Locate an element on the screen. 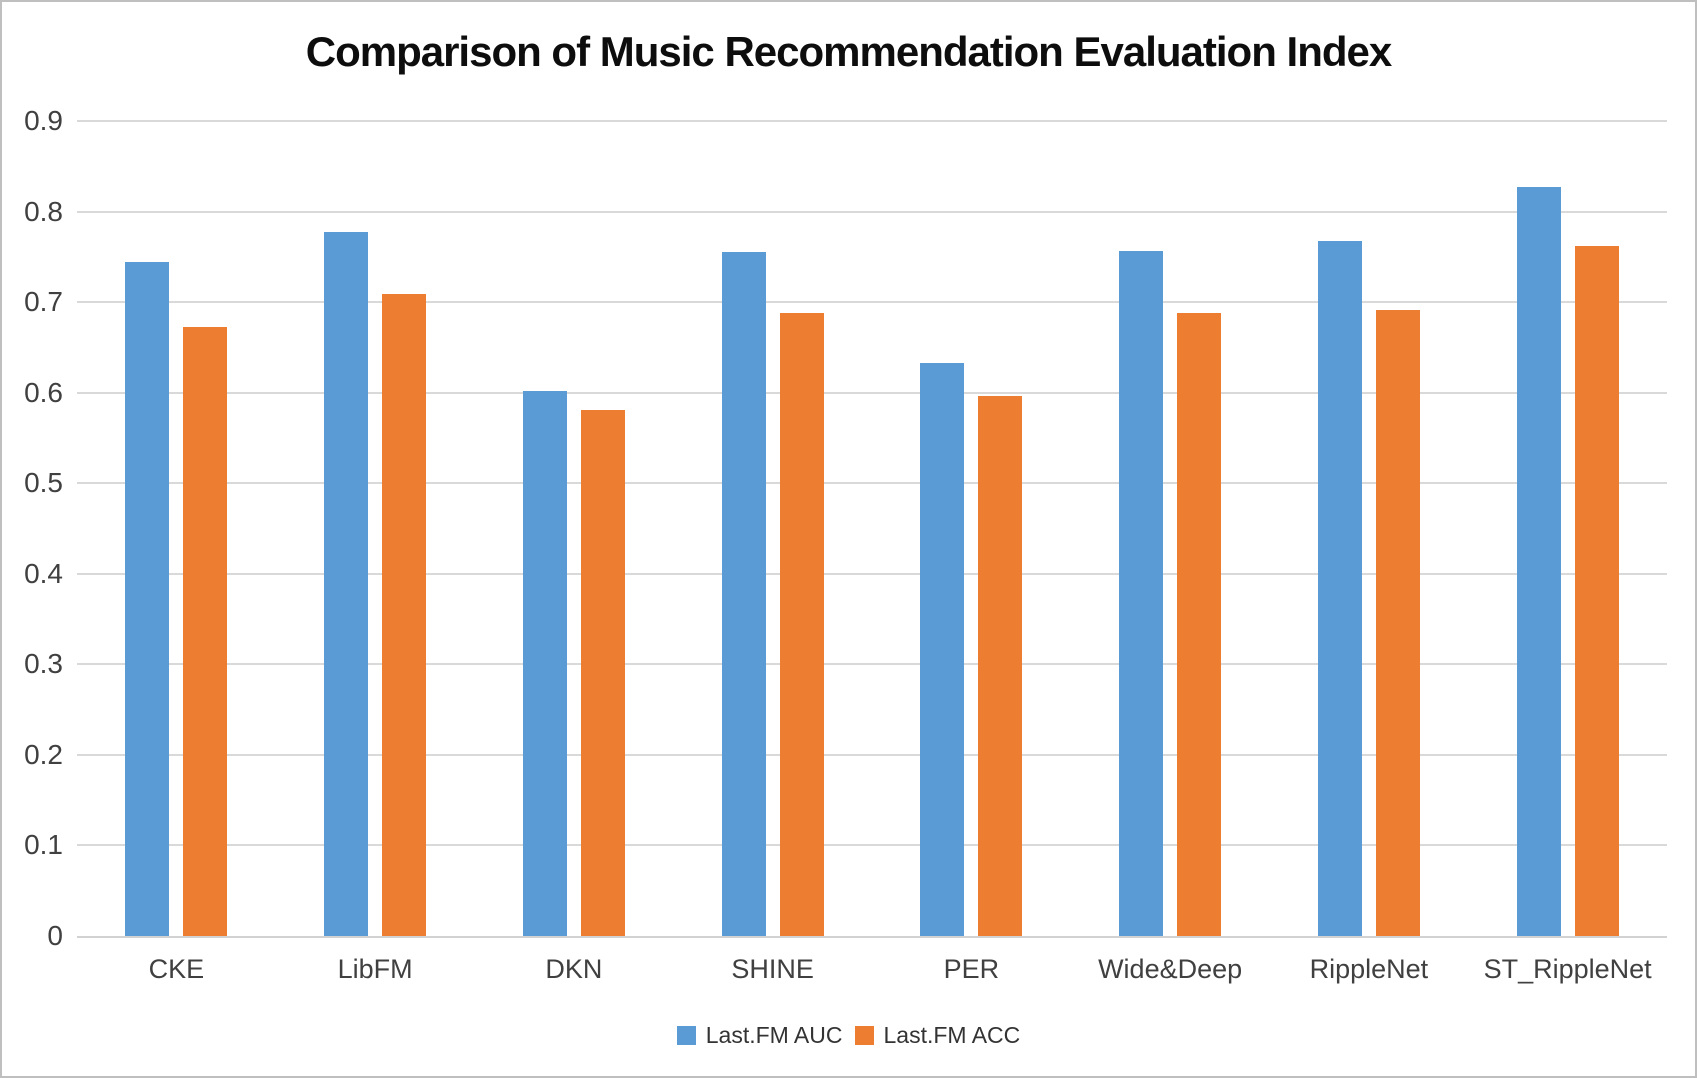 The width and height of the screenshot is (1697, 1078). y-tick-label-0.1: 0.1 is located at coordinates (43, 845).